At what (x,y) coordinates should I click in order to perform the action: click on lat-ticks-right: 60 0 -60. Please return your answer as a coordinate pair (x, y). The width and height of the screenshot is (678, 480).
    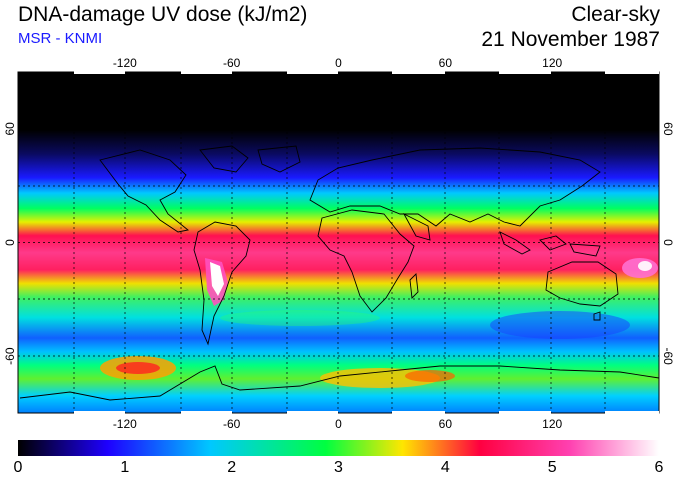
    Looking at the image, I should click on (668, 243).